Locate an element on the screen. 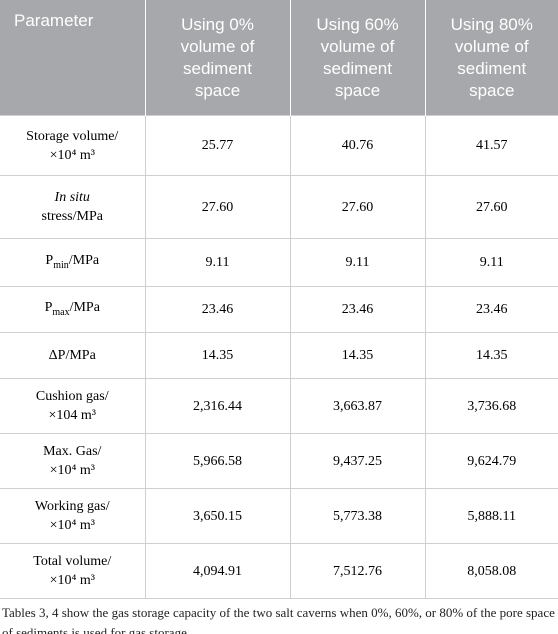  row: Pmax/MPa 23.46 23.46 23.46 is located at coordinates (279, 309).